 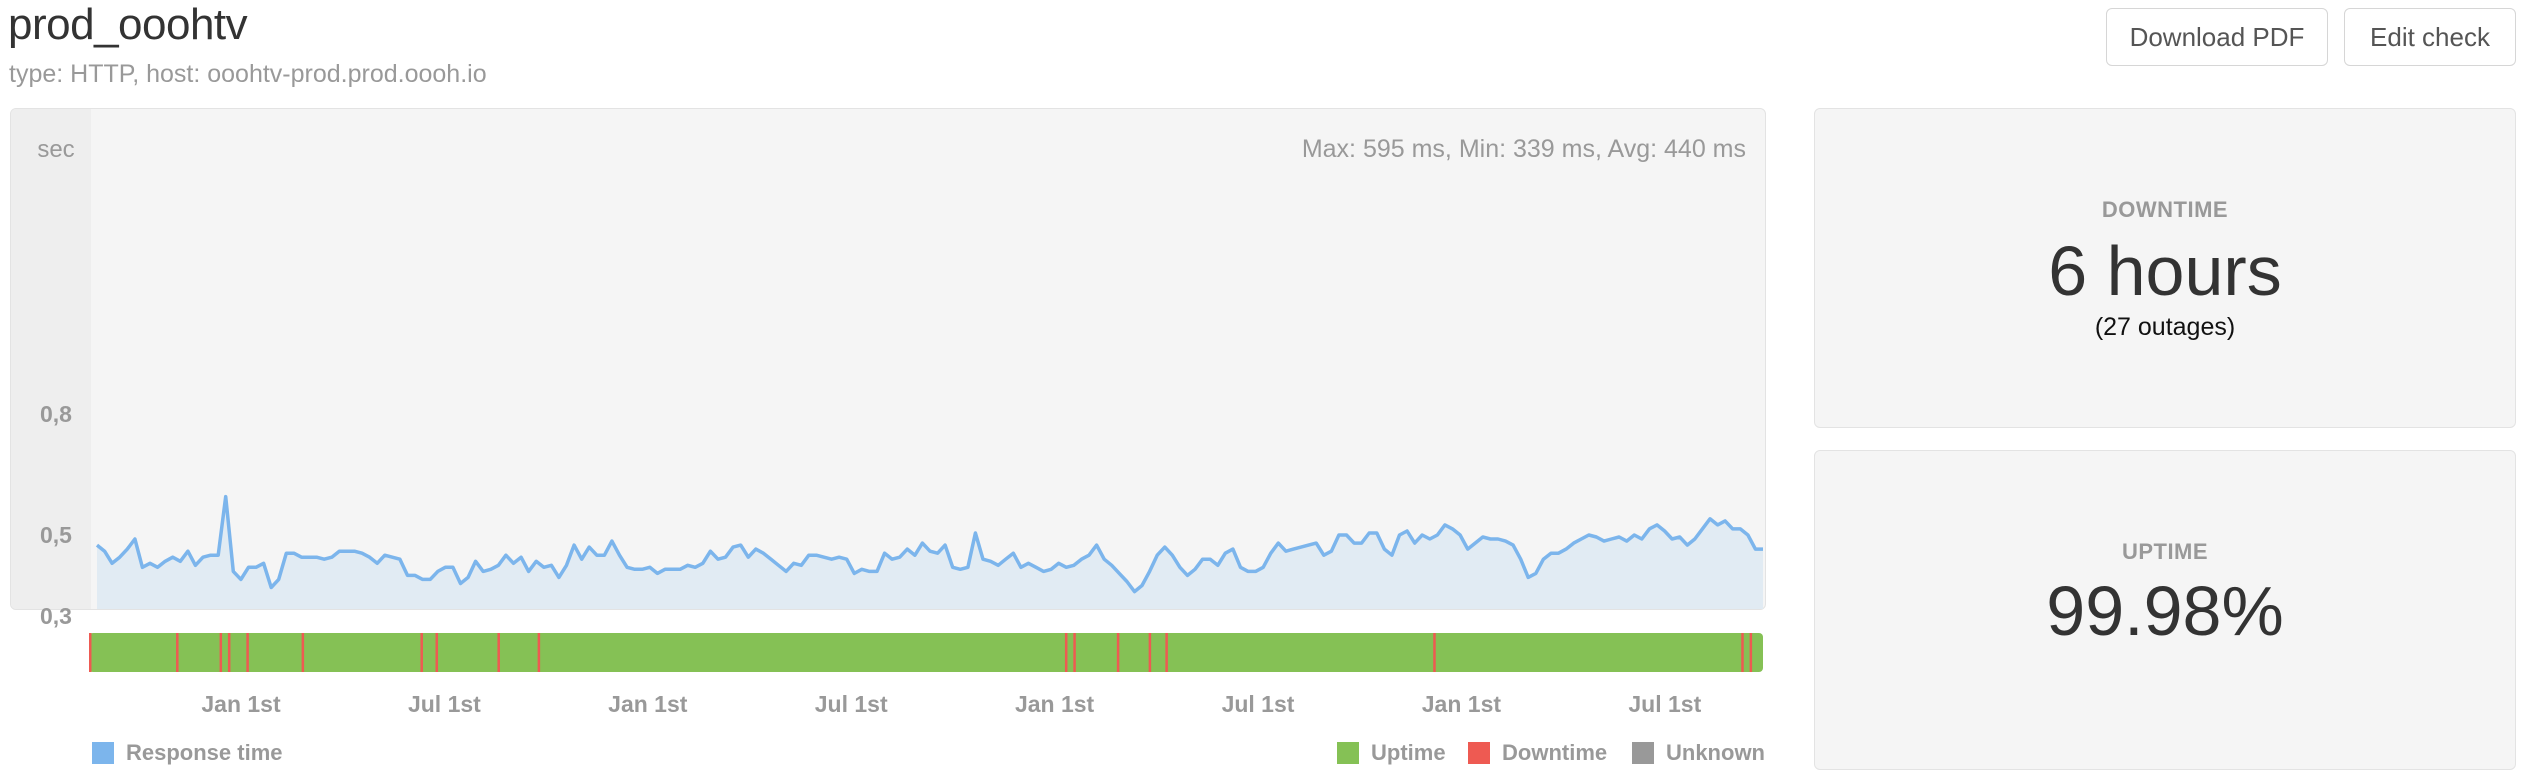 What do you see at coordinates (2165, 271) in the screenshot?
I see `downtime-value: 6 hours` at bounding box center [2165, 271].